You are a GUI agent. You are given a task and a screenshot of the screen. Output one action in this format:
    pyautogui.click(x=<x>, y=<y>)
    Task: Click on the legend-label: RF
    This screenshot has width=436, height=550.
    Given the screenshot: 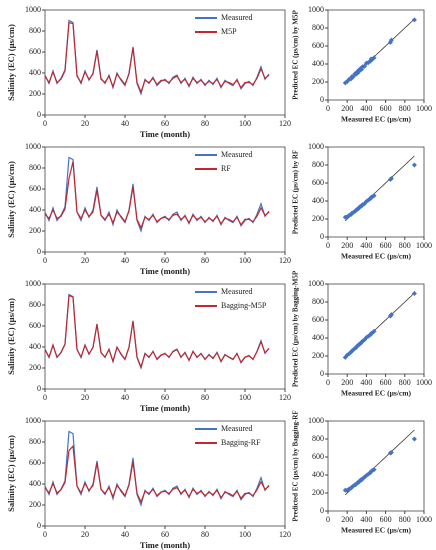 What is the action you would take?
    pyautogui.click(x=226, y=168)
    